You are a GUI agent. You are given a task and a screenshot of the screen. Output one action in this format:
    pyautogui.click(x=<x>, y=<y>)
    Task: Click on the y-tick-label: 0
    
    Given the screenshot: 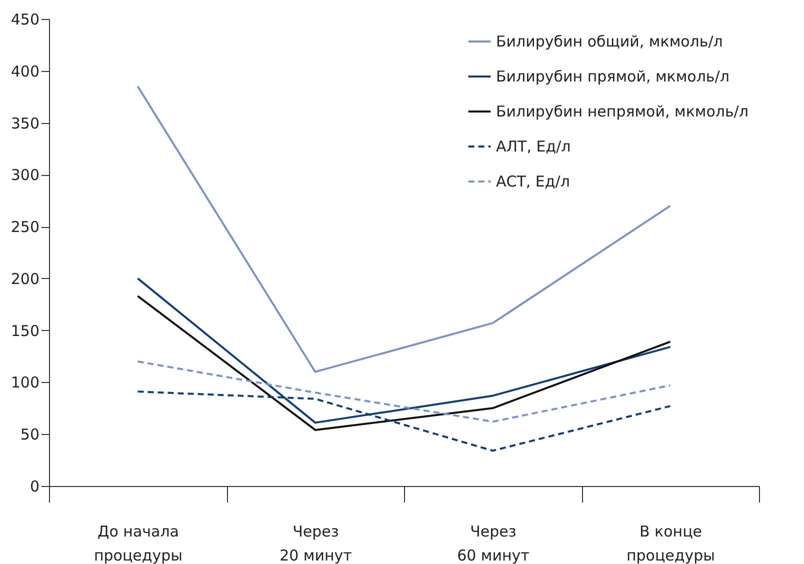 What is the action you would take?
    pyautogui.click(x=35, y=487)
    